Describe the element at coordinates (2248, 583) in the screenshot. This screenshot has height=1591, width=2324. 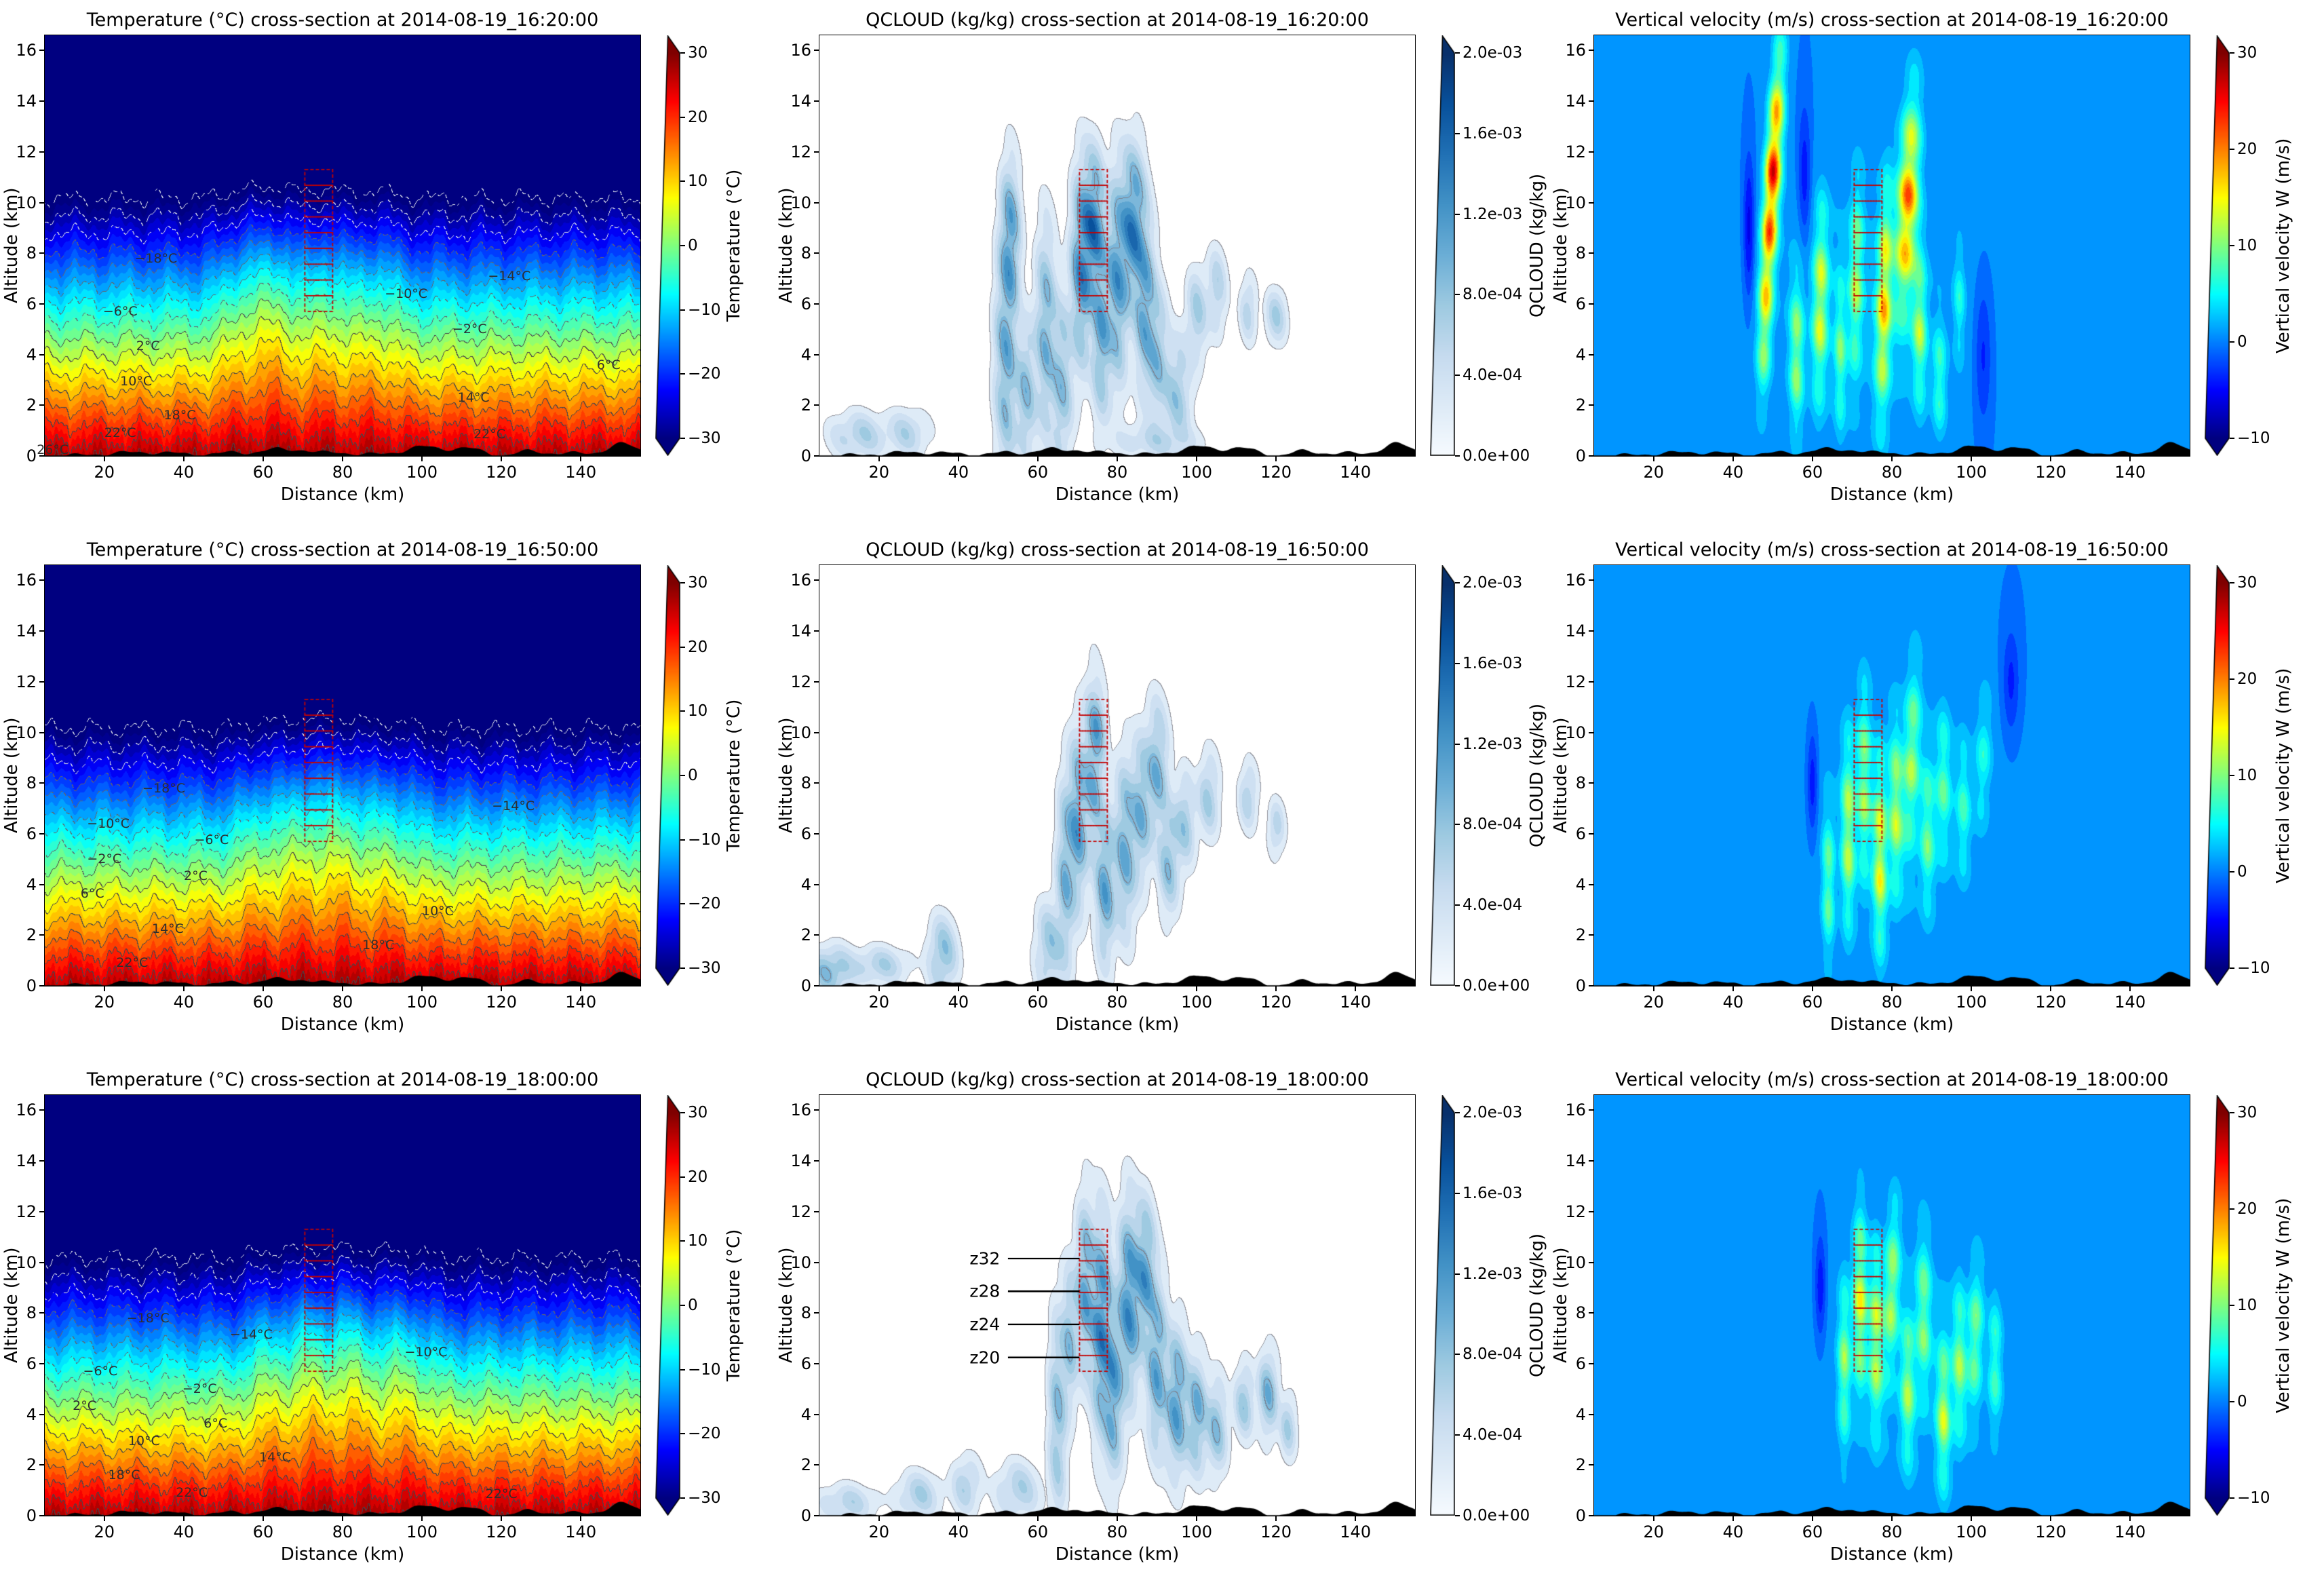
I see `colorbar-tick-label: 30` at that location.